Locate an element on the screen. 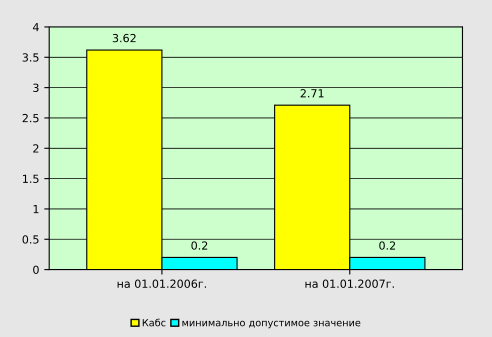 Image resolution: width=492 pixels, height=337 pixels. data-label: 3.62 is located at coordinates (124, 38).